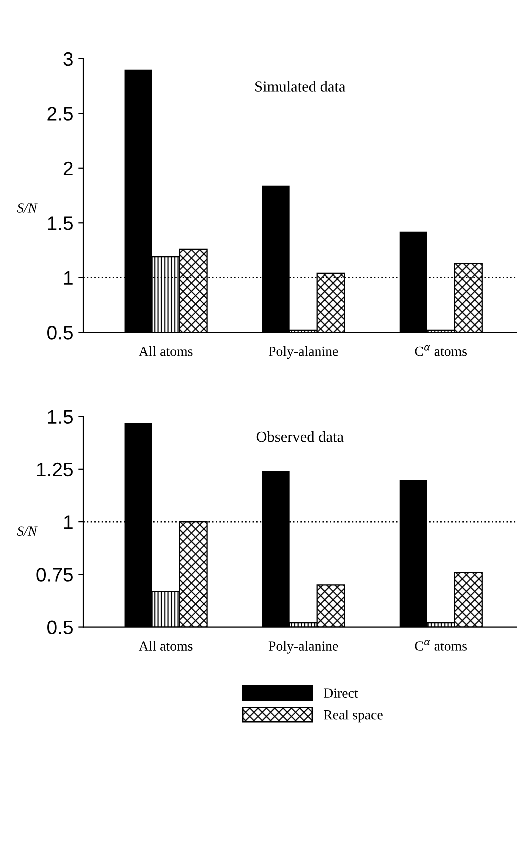 This screenshot has width=522, height=842. What do you see at coordinates (68, 59) in the screenshot?
I see `y-tick-label: 3` at bounding box center [68, 59].